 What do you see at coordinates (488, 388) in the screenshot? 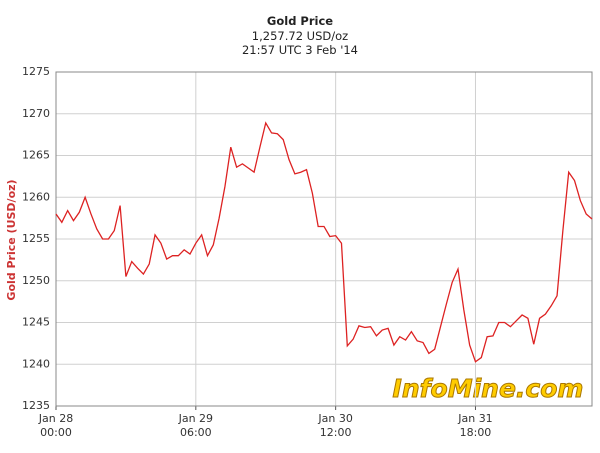
I see `watermark: InfoMine.com` at bounding box center [488, 388].